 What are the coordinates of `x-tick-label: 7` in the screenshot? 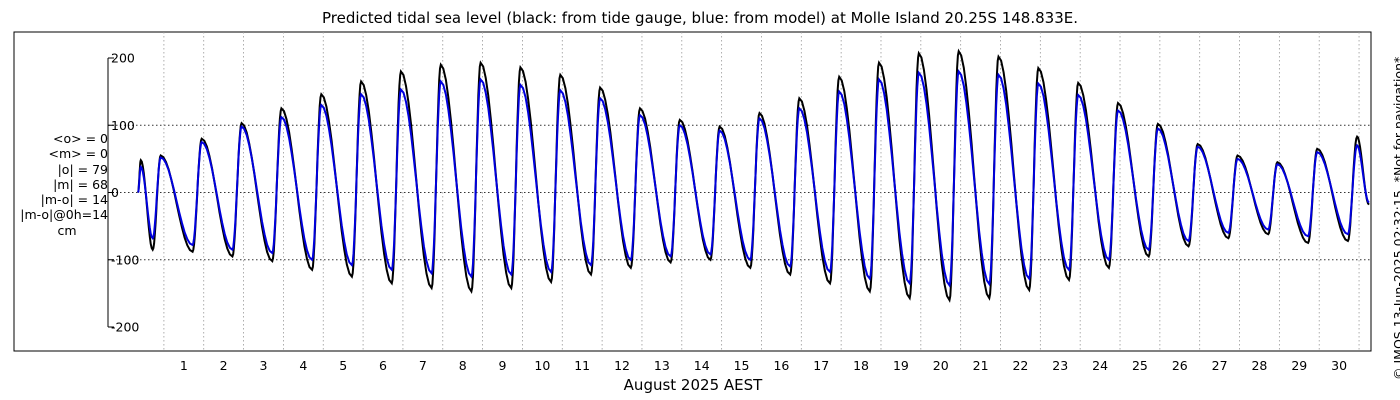 It's located at (423, 365).